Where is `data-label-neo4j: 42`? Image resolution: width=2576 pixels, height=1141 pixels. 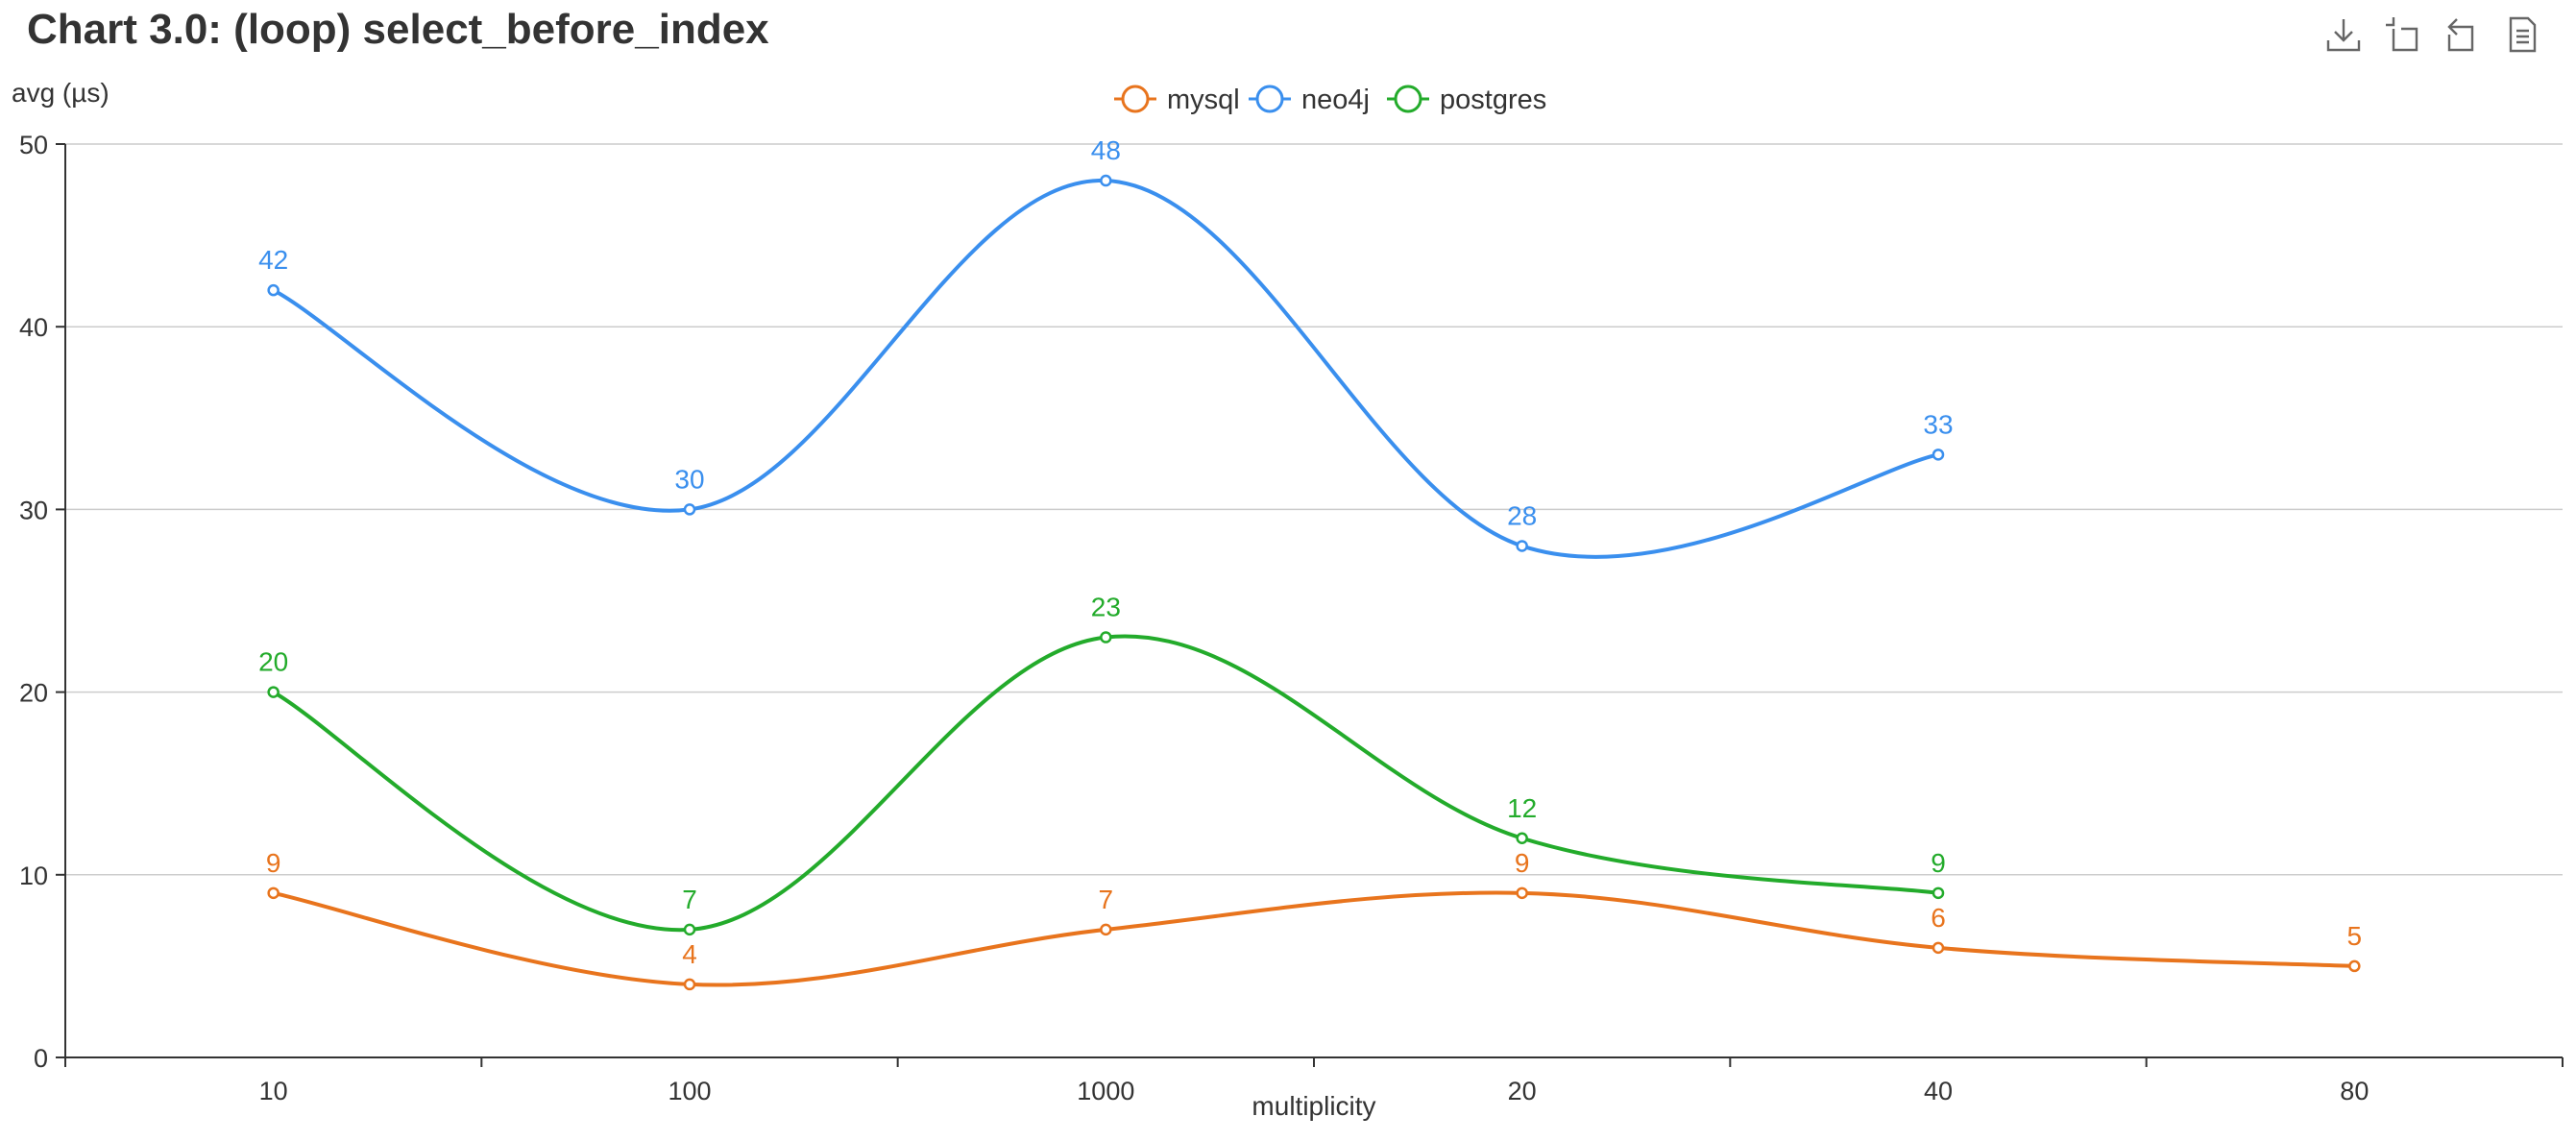 data-label-neo4j: 42 is located at coordinates (273, 260).